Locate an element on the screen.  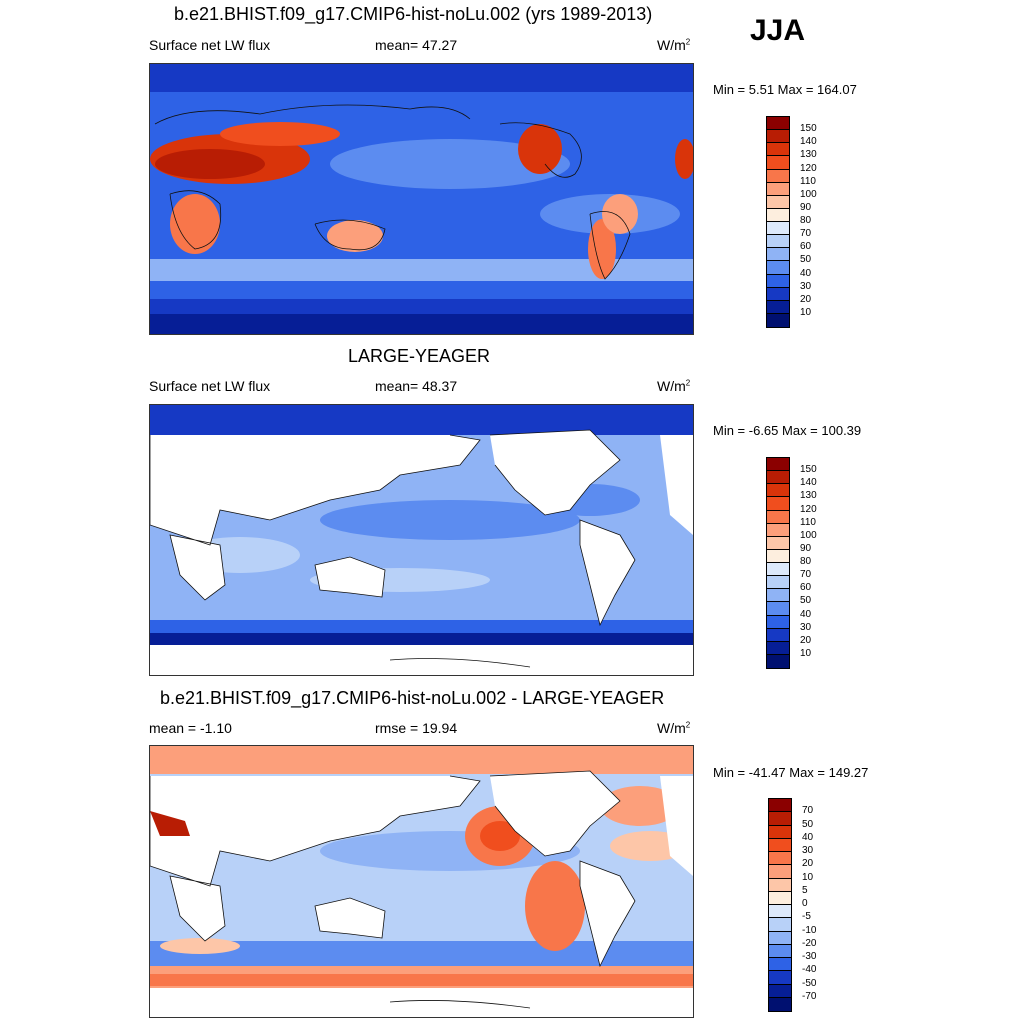
panel3-rmse: rmse = 19.94 is located at coordinates (416, 728).